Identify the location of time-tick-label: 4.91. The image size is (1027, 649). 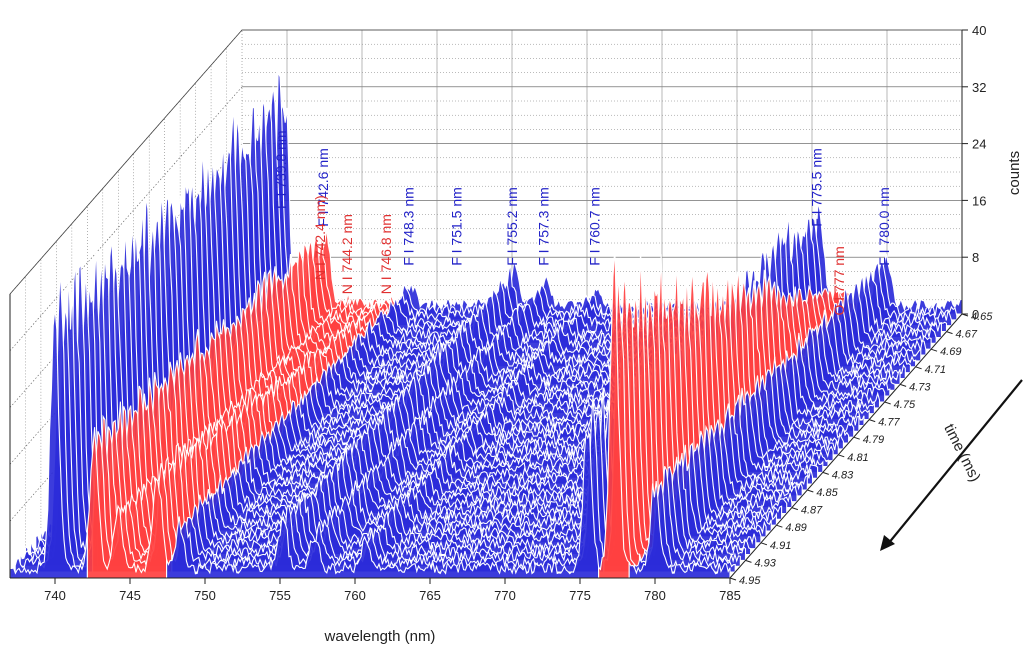
(780, 546).